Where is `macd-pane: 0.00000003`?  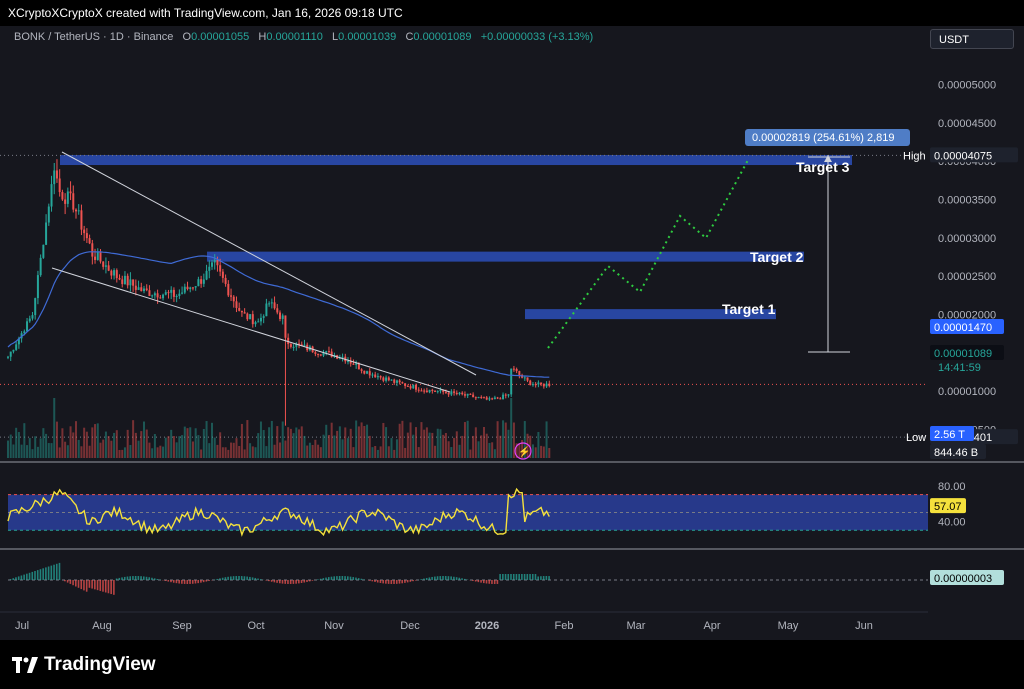
macd-pane: 0.00000003 is located at coordinates (506, 578).